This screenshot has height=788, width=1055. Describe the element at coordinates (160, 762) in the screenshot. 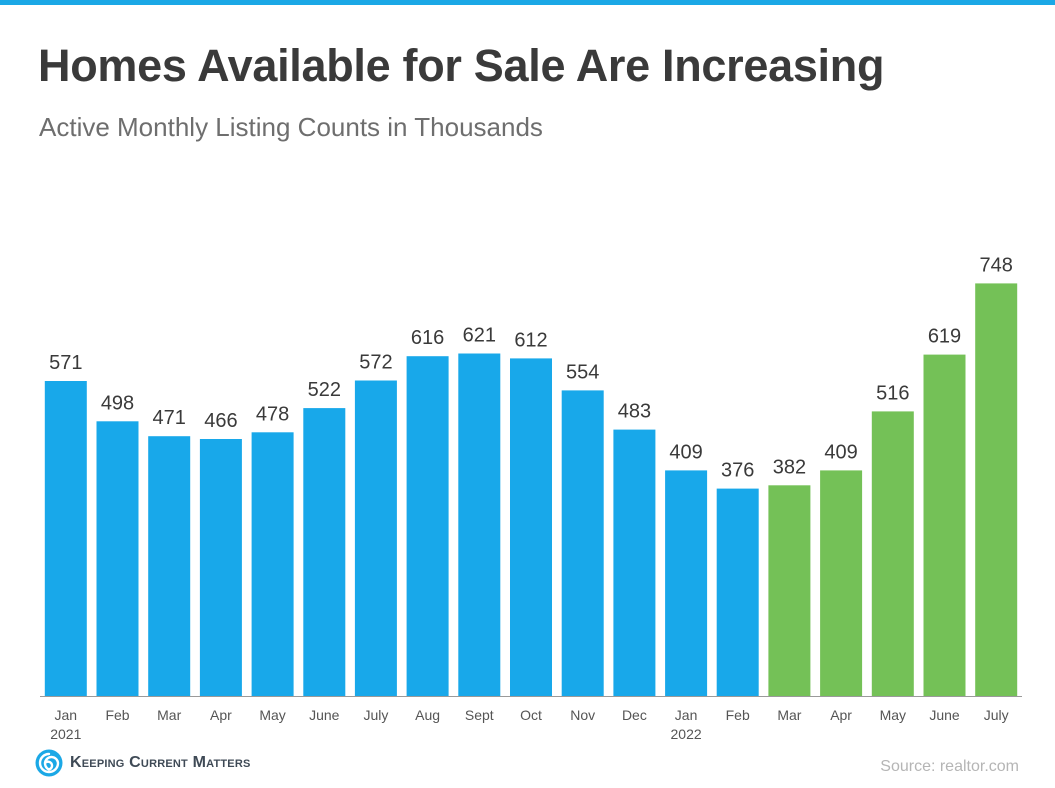

I see `logo-text: Keeping Current Matters` at that location.